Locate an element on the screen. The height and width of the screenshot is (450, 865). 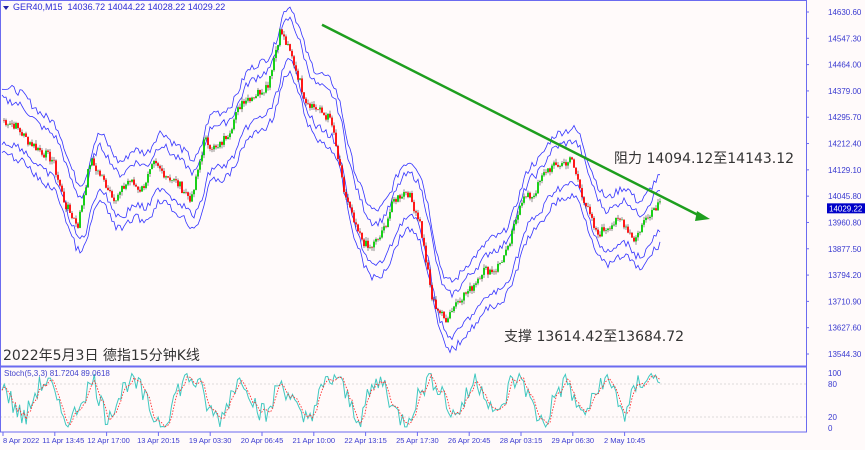
open: 14036.72 is located at coordinates (86, 7).